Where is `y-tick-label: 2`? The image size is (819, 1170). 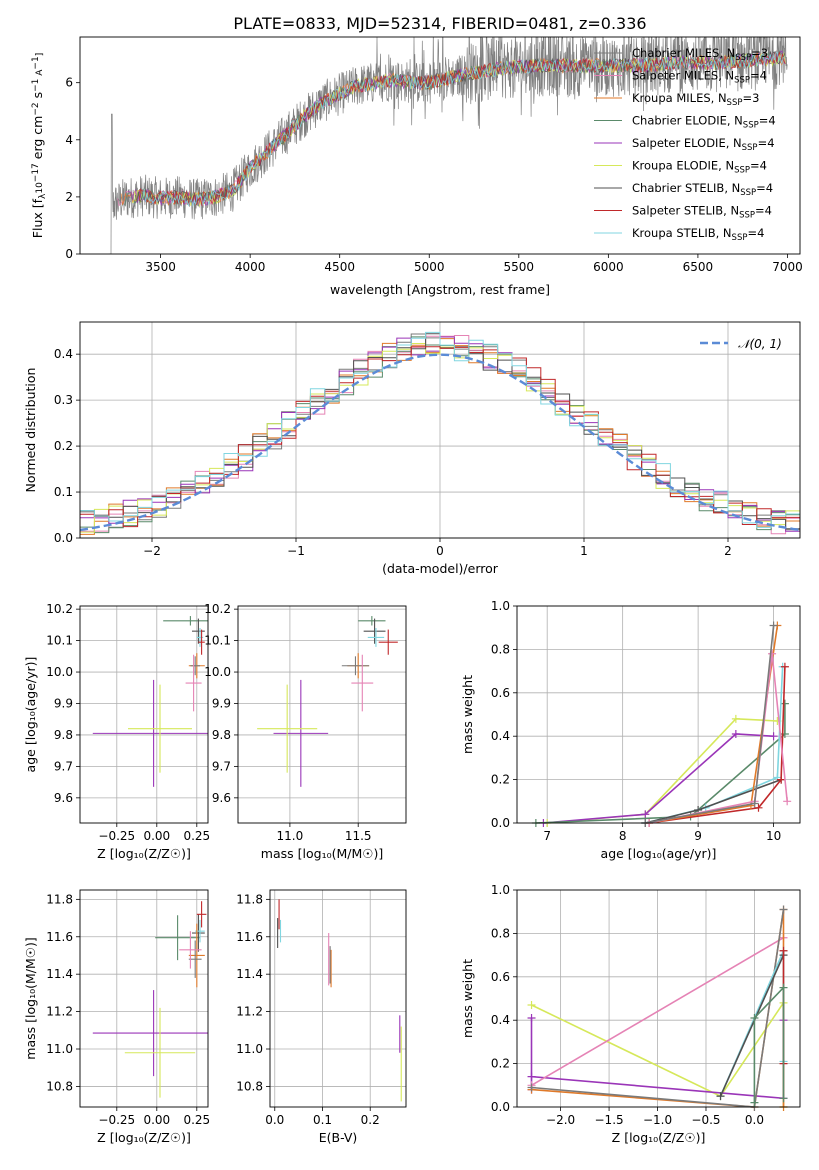 y-tick-label: 2 is located at coordinates (69, 197).